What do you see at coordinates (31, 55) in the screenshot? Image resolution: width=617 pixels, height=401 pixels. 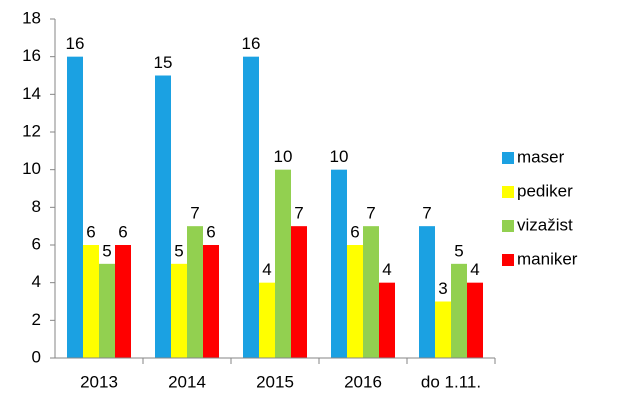 I see `y-tick-label: 16` at bounding box center [31, 55].